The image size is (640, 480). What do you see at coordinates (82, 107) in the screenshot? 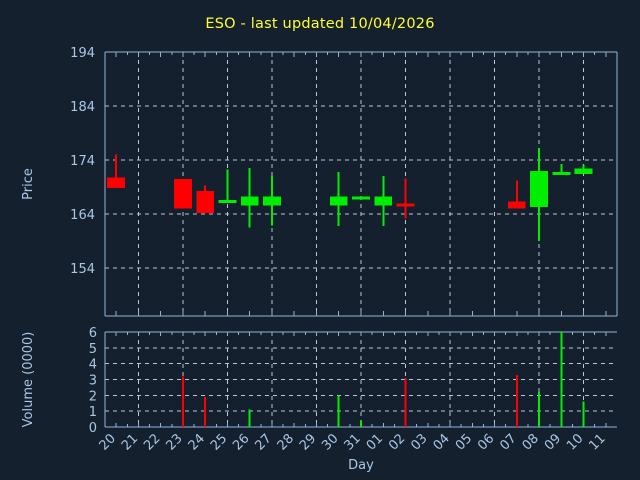
I see `price-tick-label: 184` at bounding box center [82, 107].